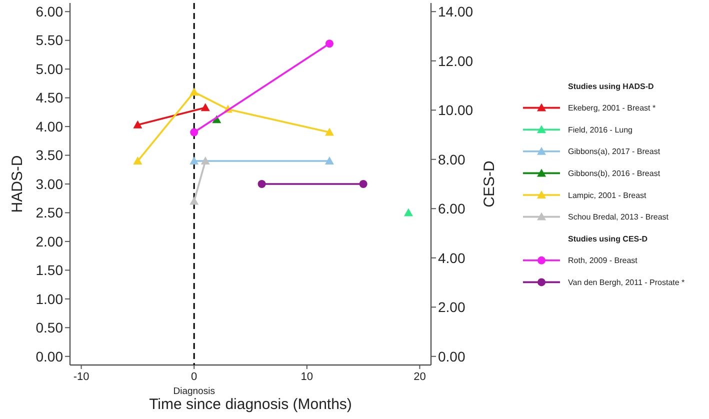  What do you see at coordinates (50, 68) in the screenshot?
I see `y-tick-label: 5.00` at bounding box center [50, 68].